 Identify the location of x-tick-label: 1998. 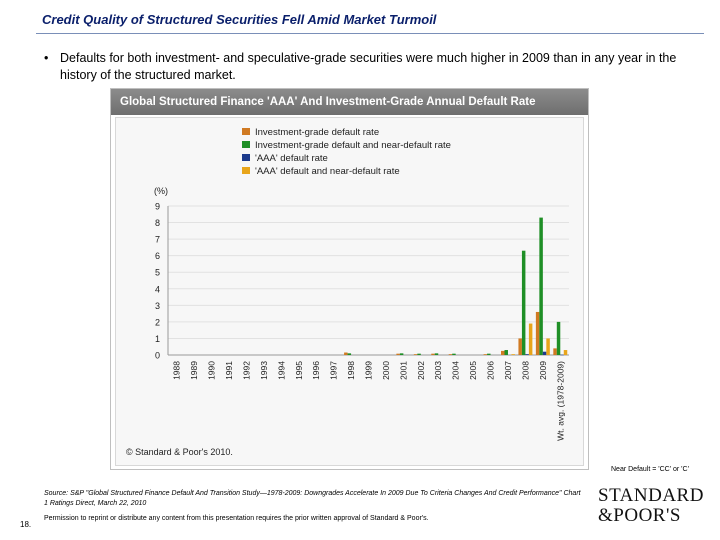
(351, 370).